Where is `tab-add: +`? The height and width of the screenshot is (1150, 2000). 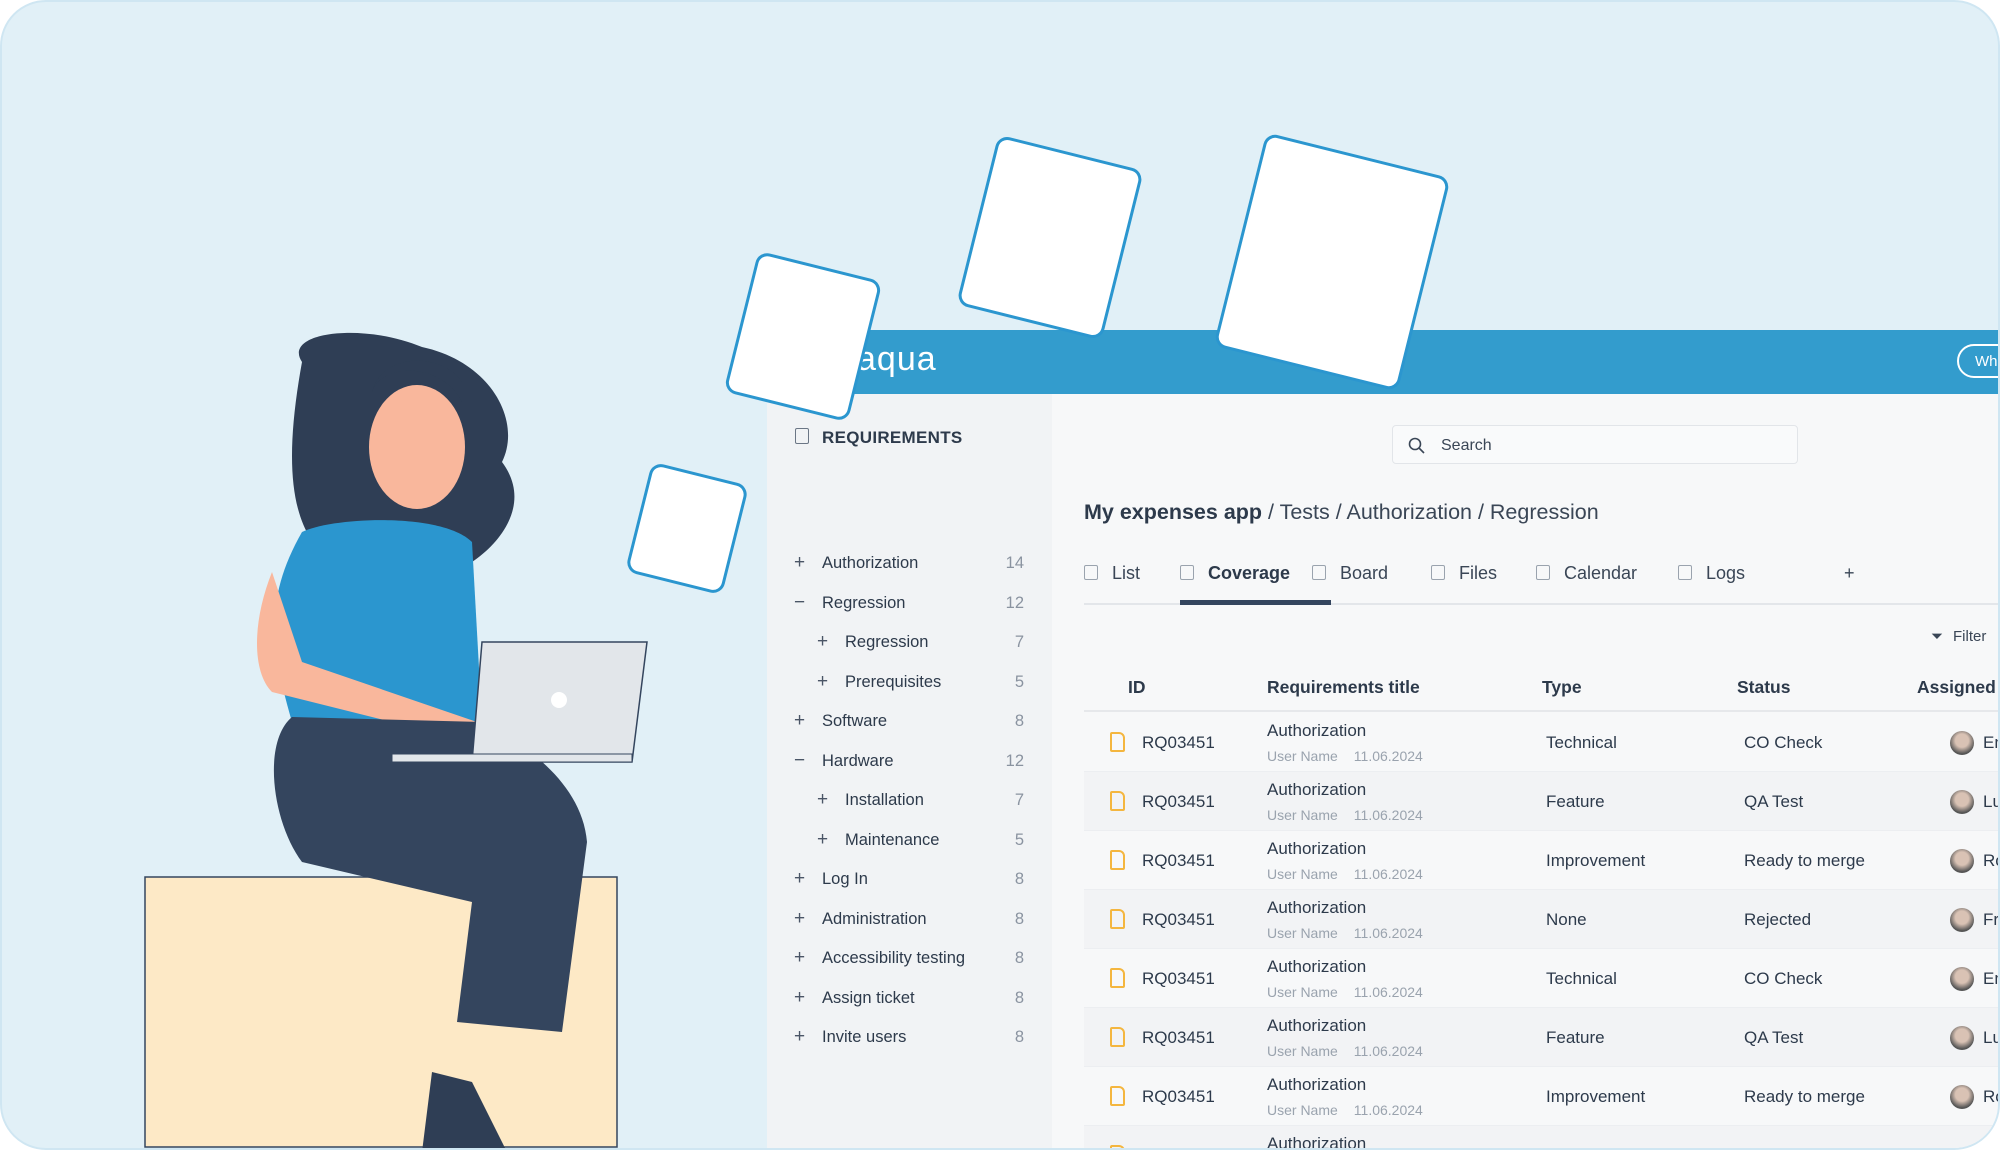
tab-add: + is located at coordinates (1849, 573).